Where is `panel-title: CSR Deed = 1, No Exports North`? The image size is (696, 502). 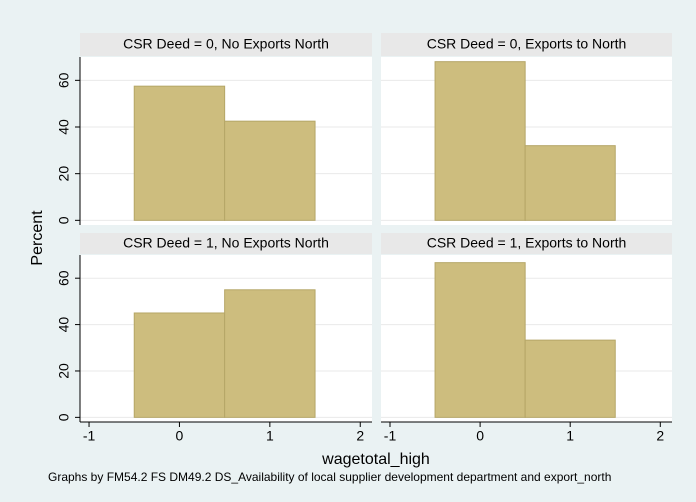 panel-title: CSR Deed = 1, No Exports North is located at coordinates (226, 243).